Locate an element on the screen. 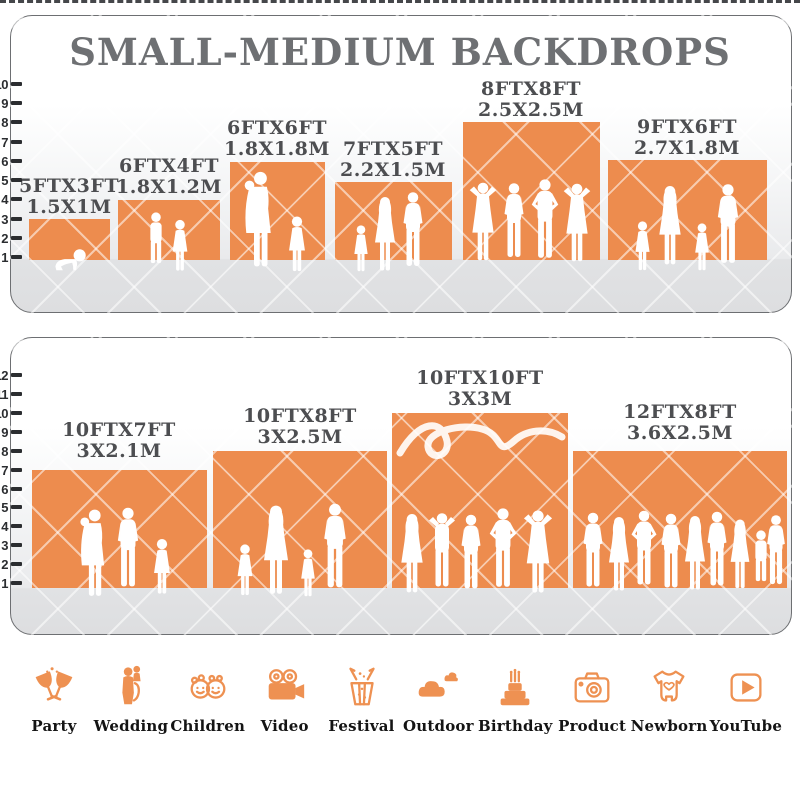 The width and height of the screenshot is (800, 800). category-label: Birthday is located at coordinates (515, 726).